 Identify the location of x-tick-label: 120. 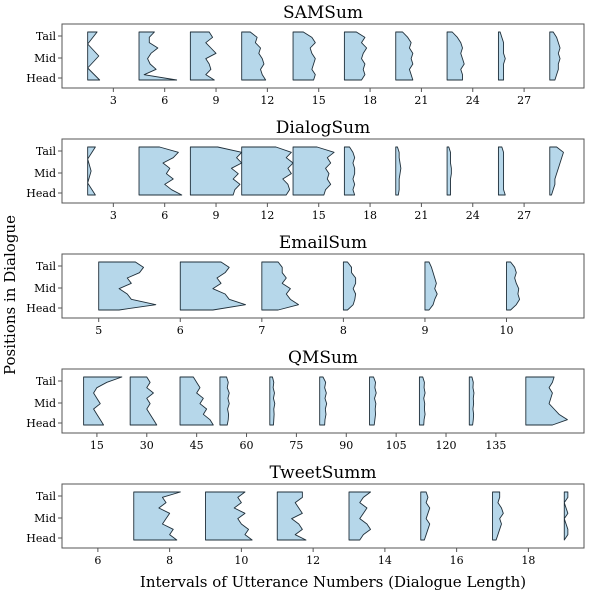
(446, 445).